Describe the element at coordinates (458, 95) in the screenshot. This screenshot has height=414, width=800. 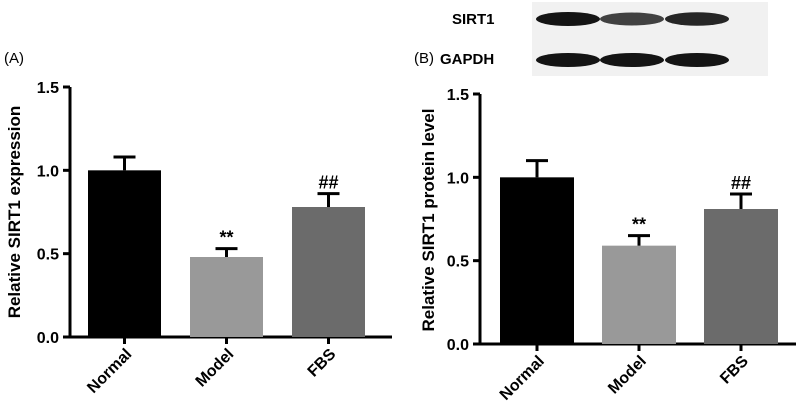
I see `panel-b-y-tick-label: 1.5` at that location.